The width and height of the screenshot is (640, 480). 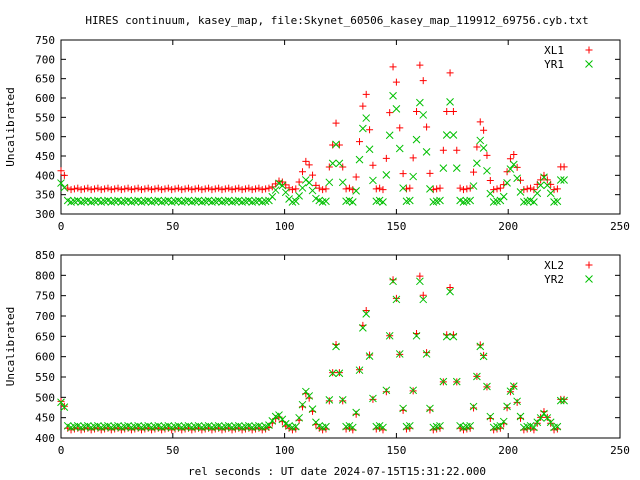 What do you see at coordinates (10, 126) in the screenshot?
I see `y-axis-label: Uncalibrated` at bounding box center [10, 126].